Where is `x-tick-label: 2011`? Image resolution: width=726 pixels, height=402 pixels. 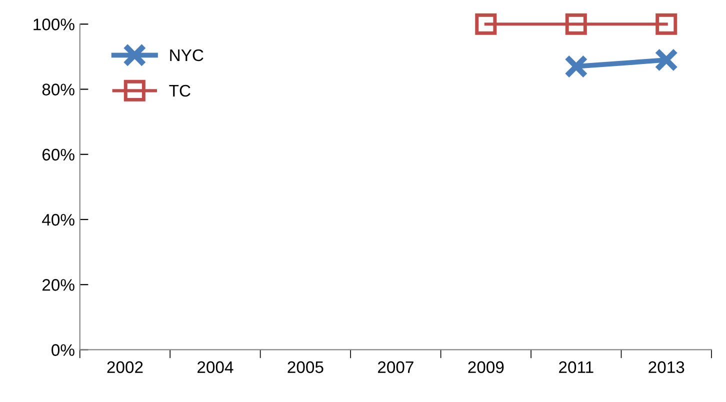 x-tick-label: 2011 is located at coordinates (576, 367).